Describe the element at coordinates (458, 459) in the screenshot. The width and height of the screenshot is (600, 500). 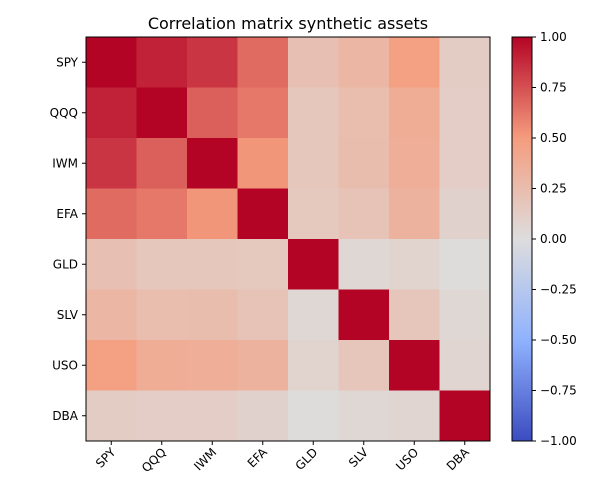
I see `x-tick-label: DBA` at that location.